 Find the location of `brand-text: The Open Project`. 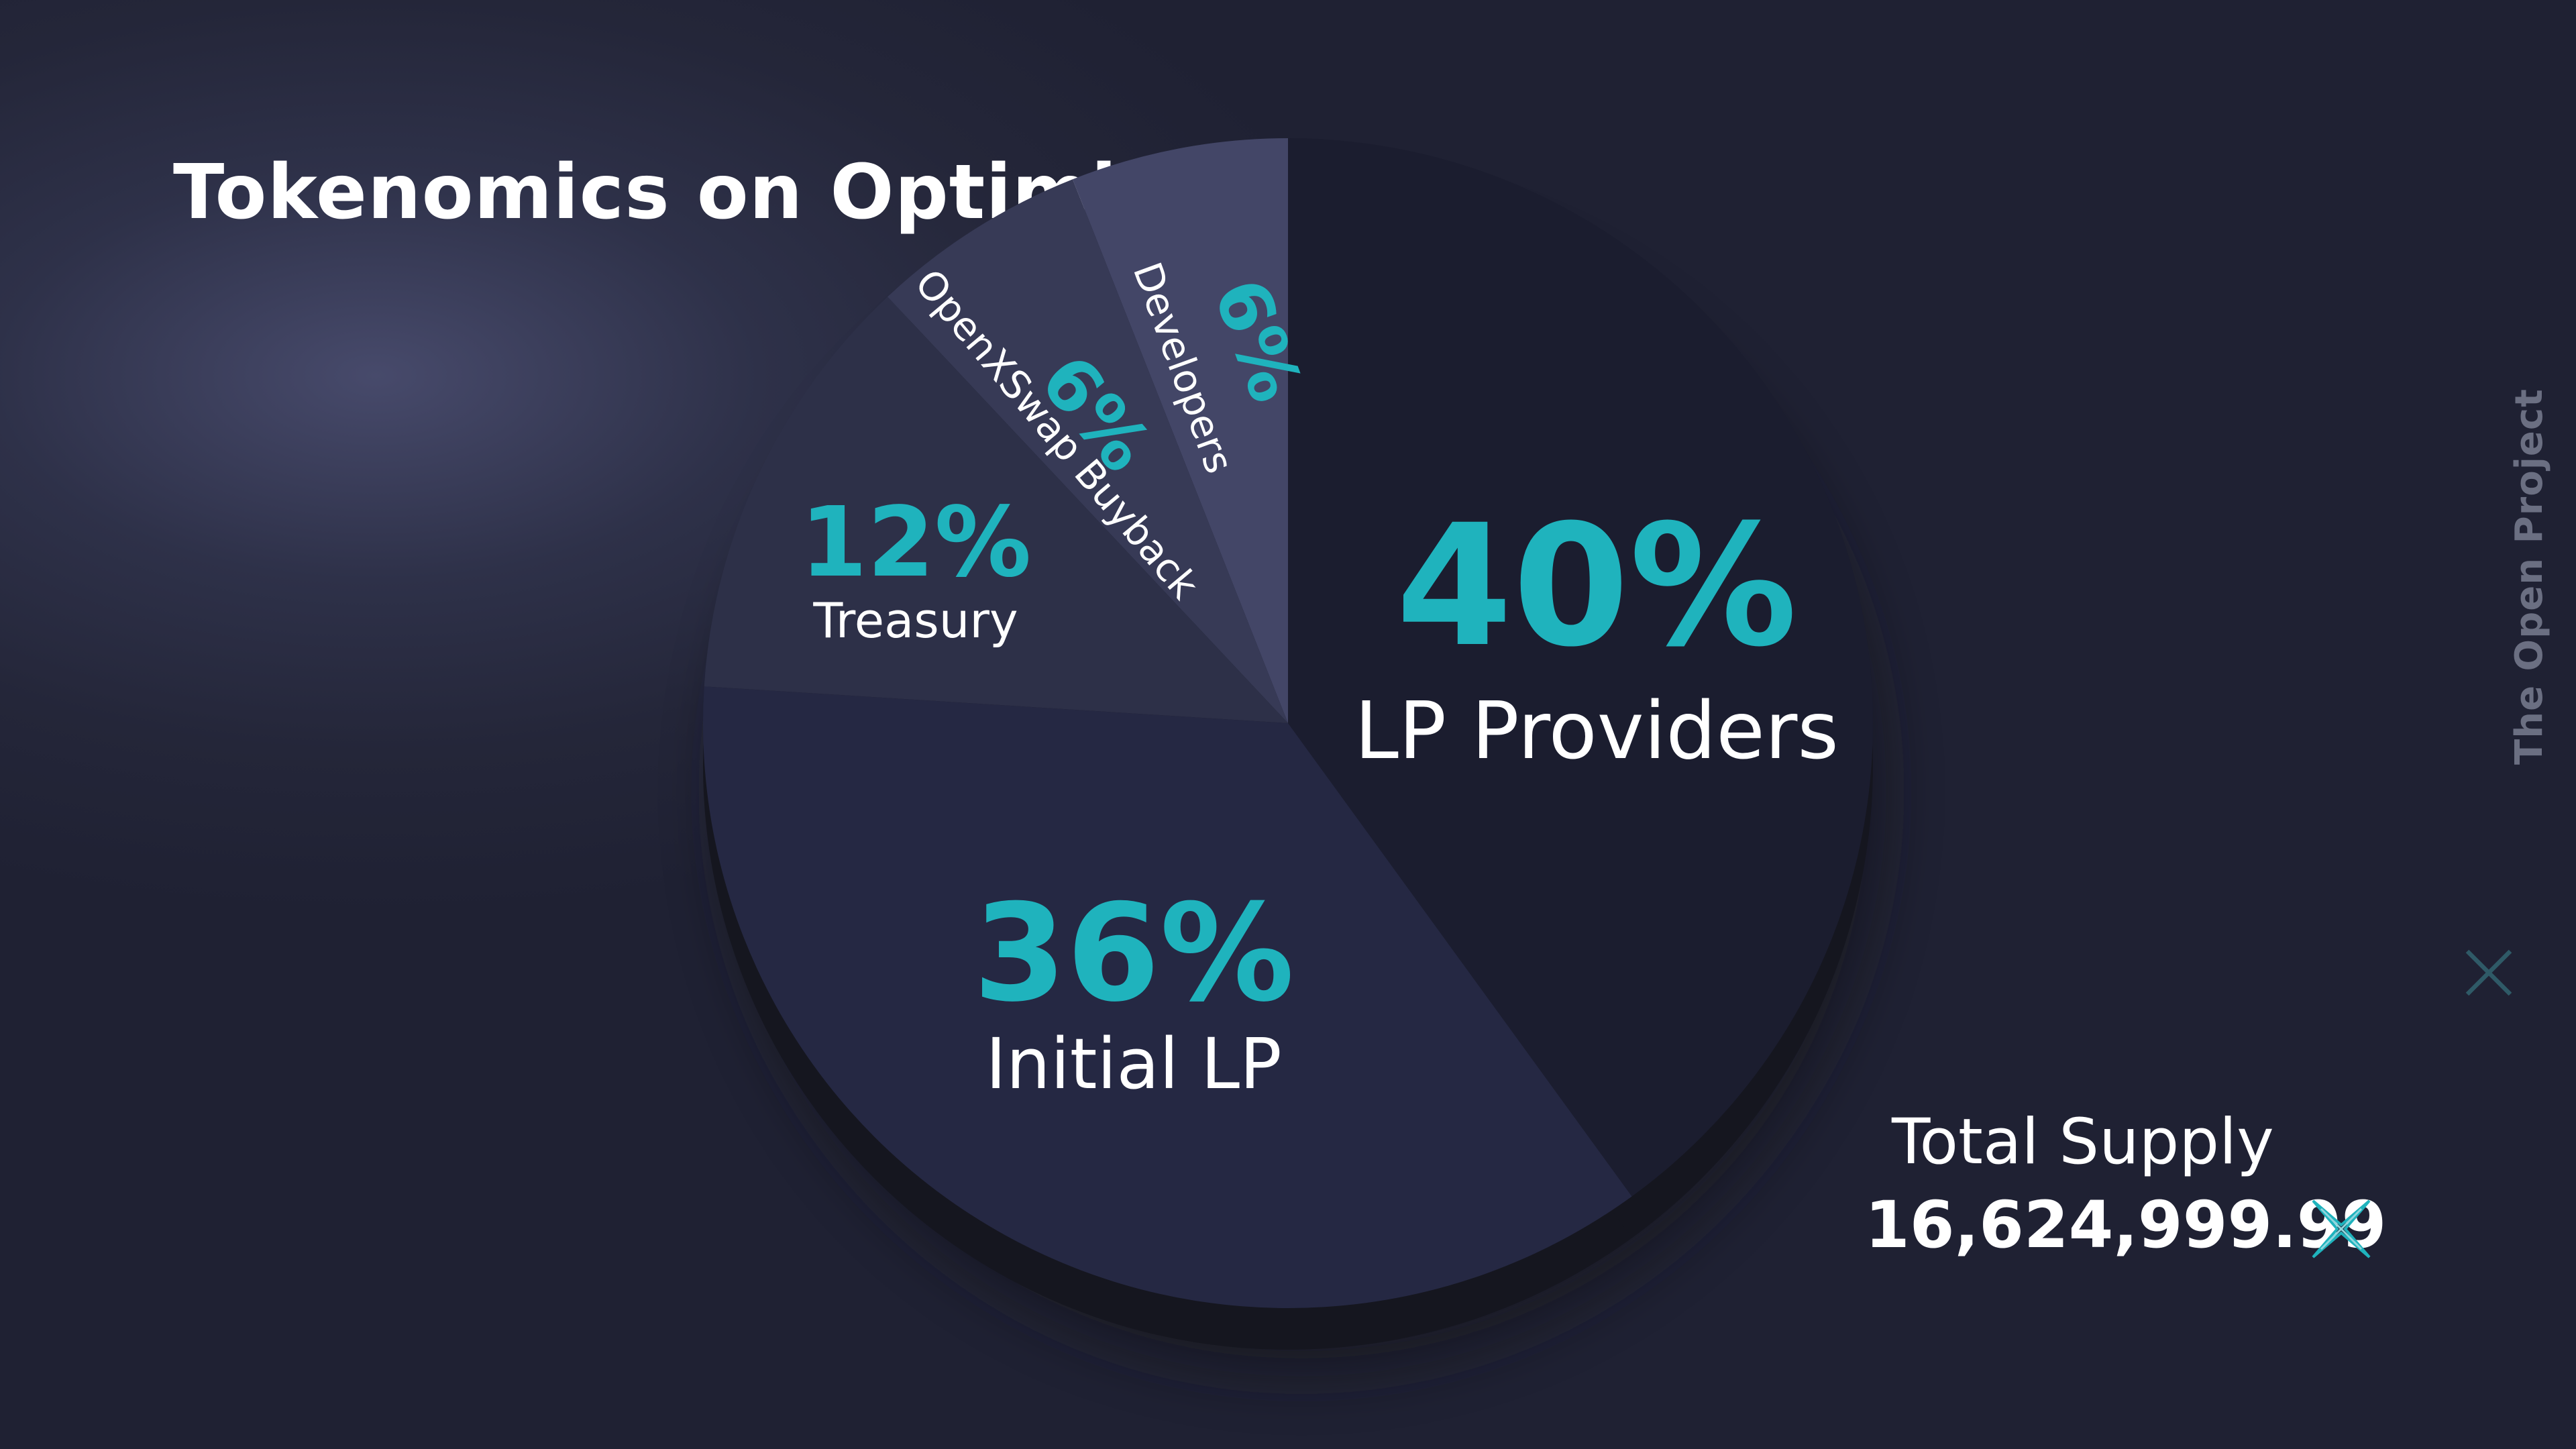

brand-text: The Open Project is located at coordinates (2529, 576).